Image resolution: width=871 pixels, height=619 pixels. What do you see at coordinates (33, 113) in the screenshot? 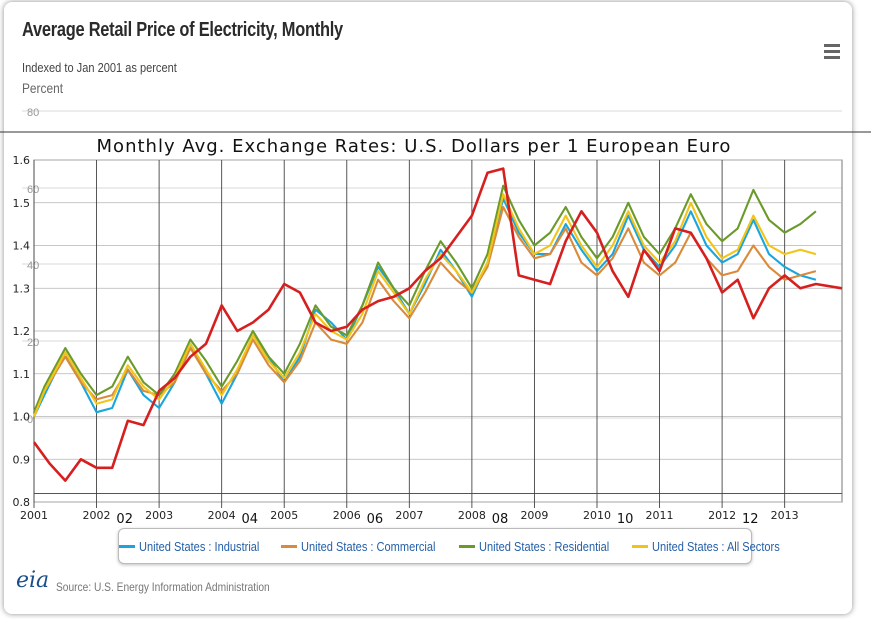
I see `background-tick-label: 80` at bounding box center [33, 113].